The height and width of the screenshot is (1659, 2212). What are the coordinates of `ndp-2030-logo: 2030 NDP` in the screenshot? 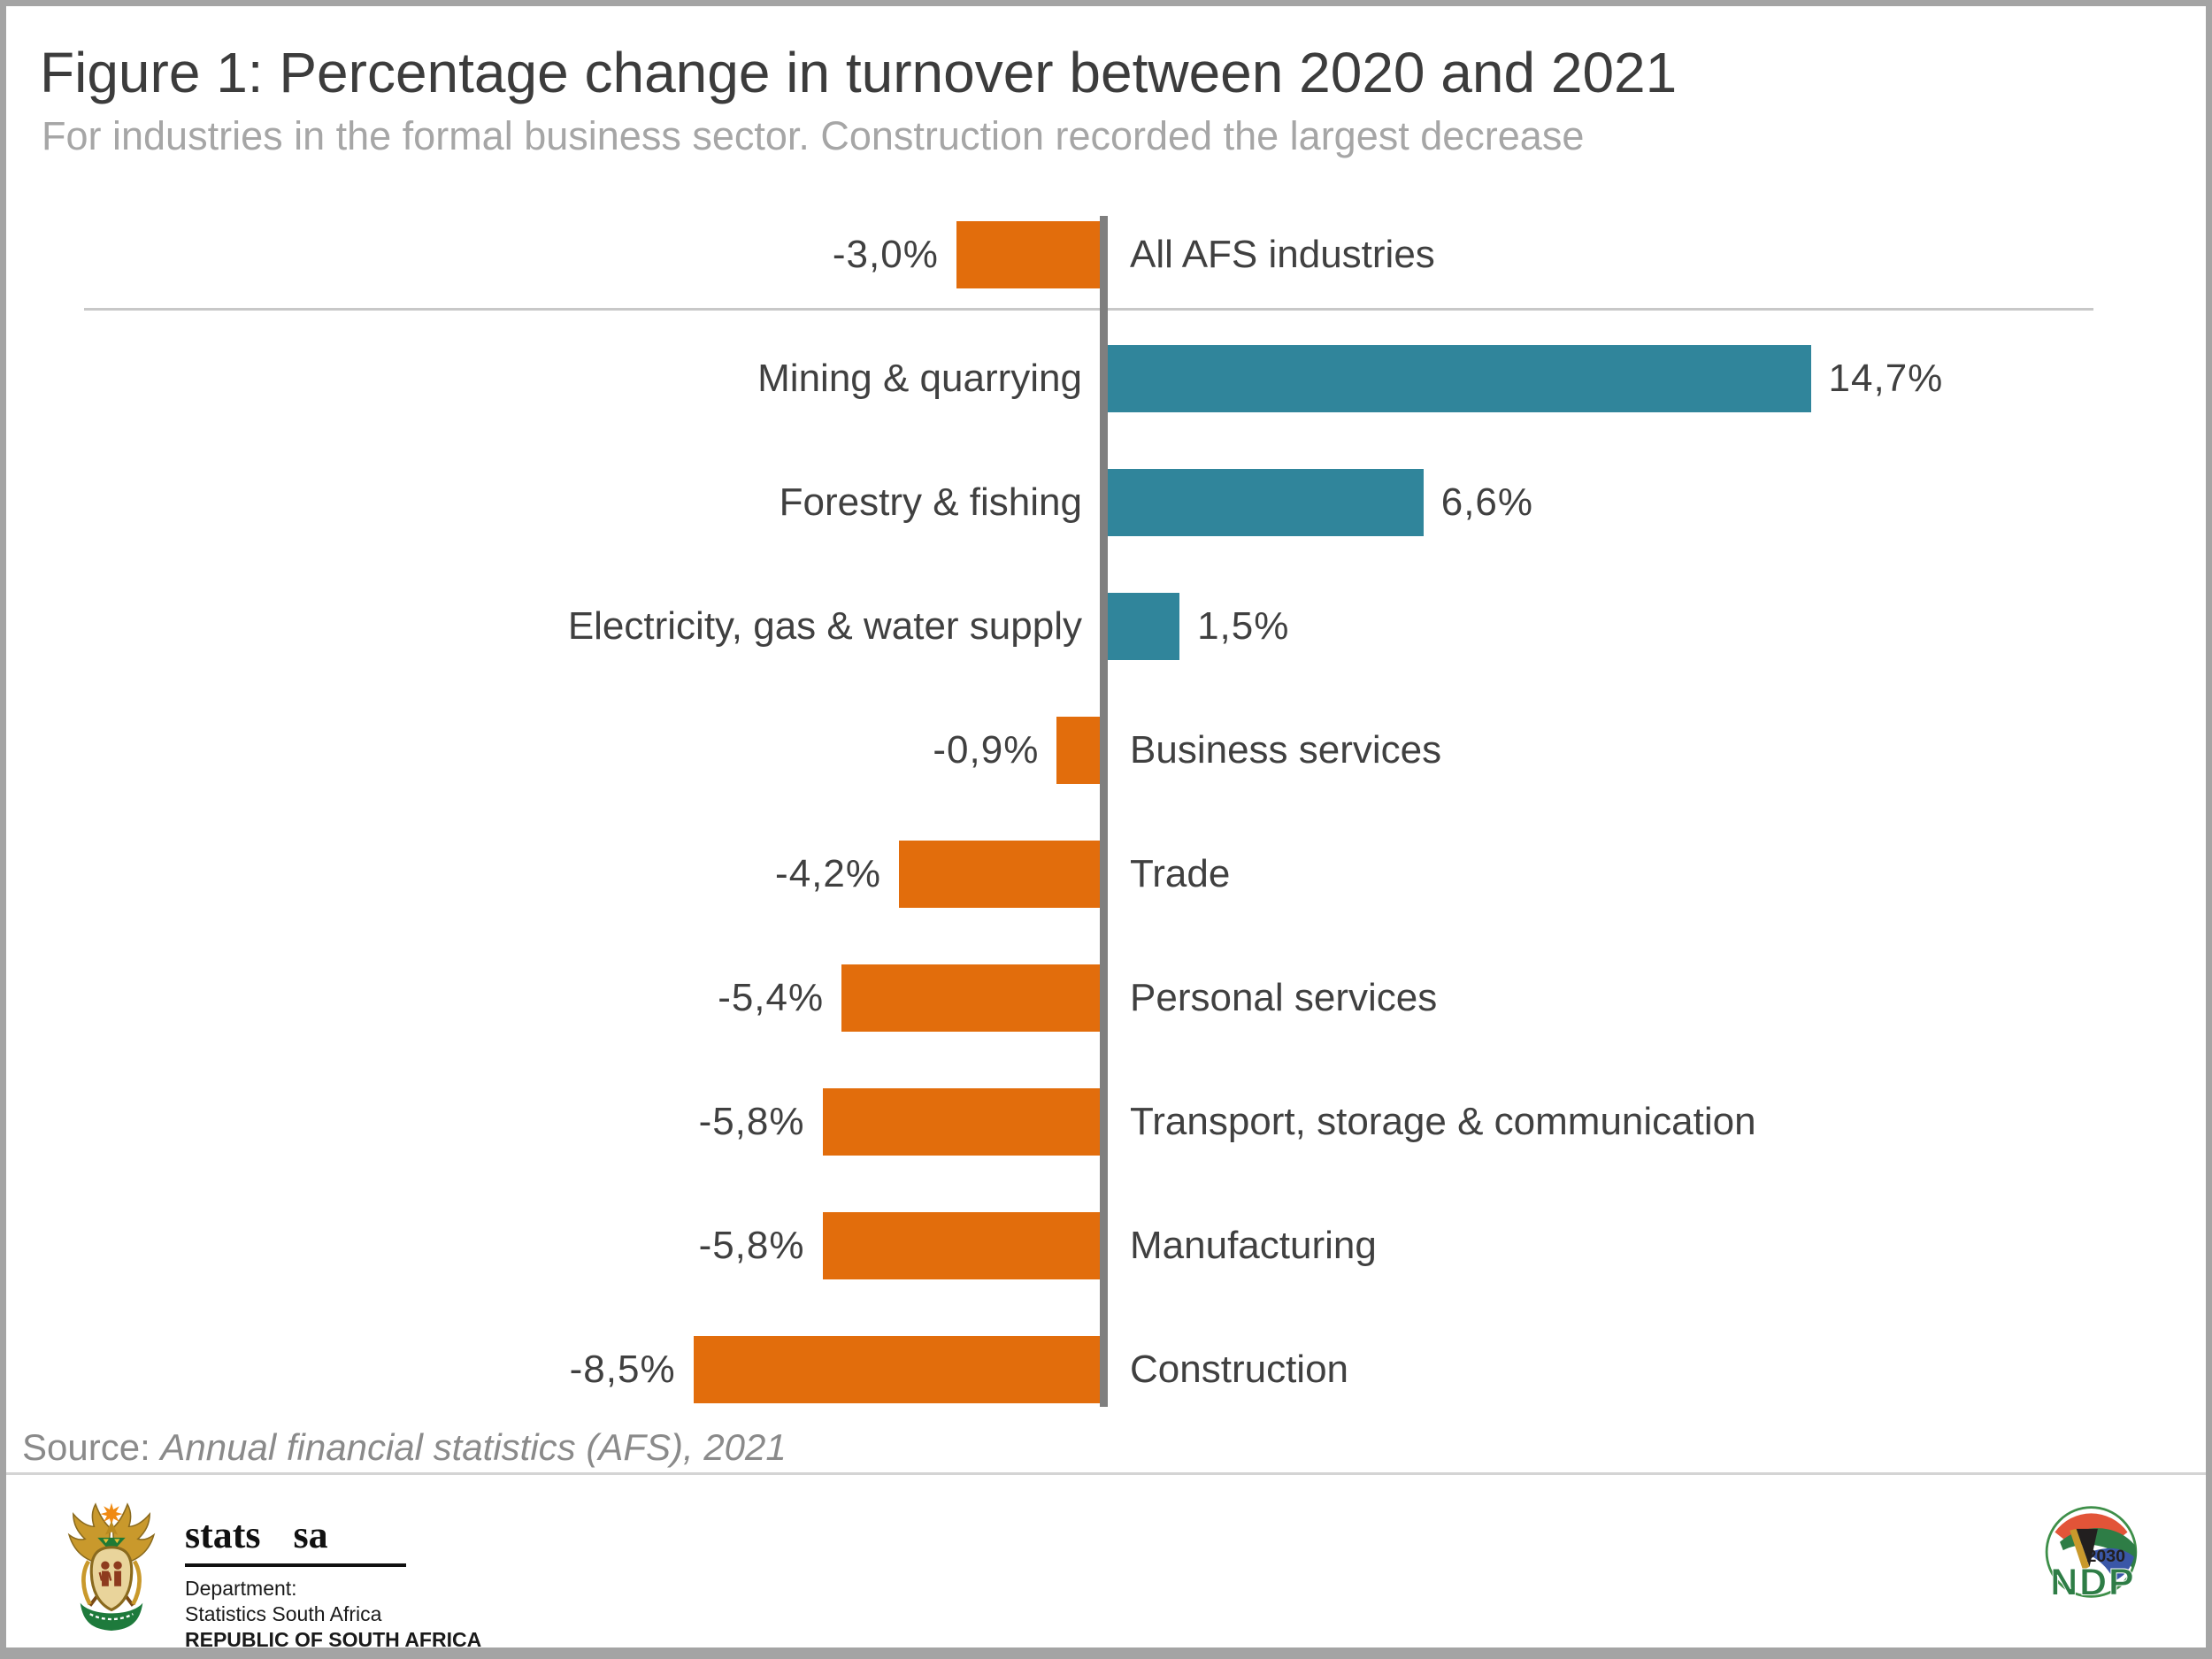 It's located at (2097, 1560).